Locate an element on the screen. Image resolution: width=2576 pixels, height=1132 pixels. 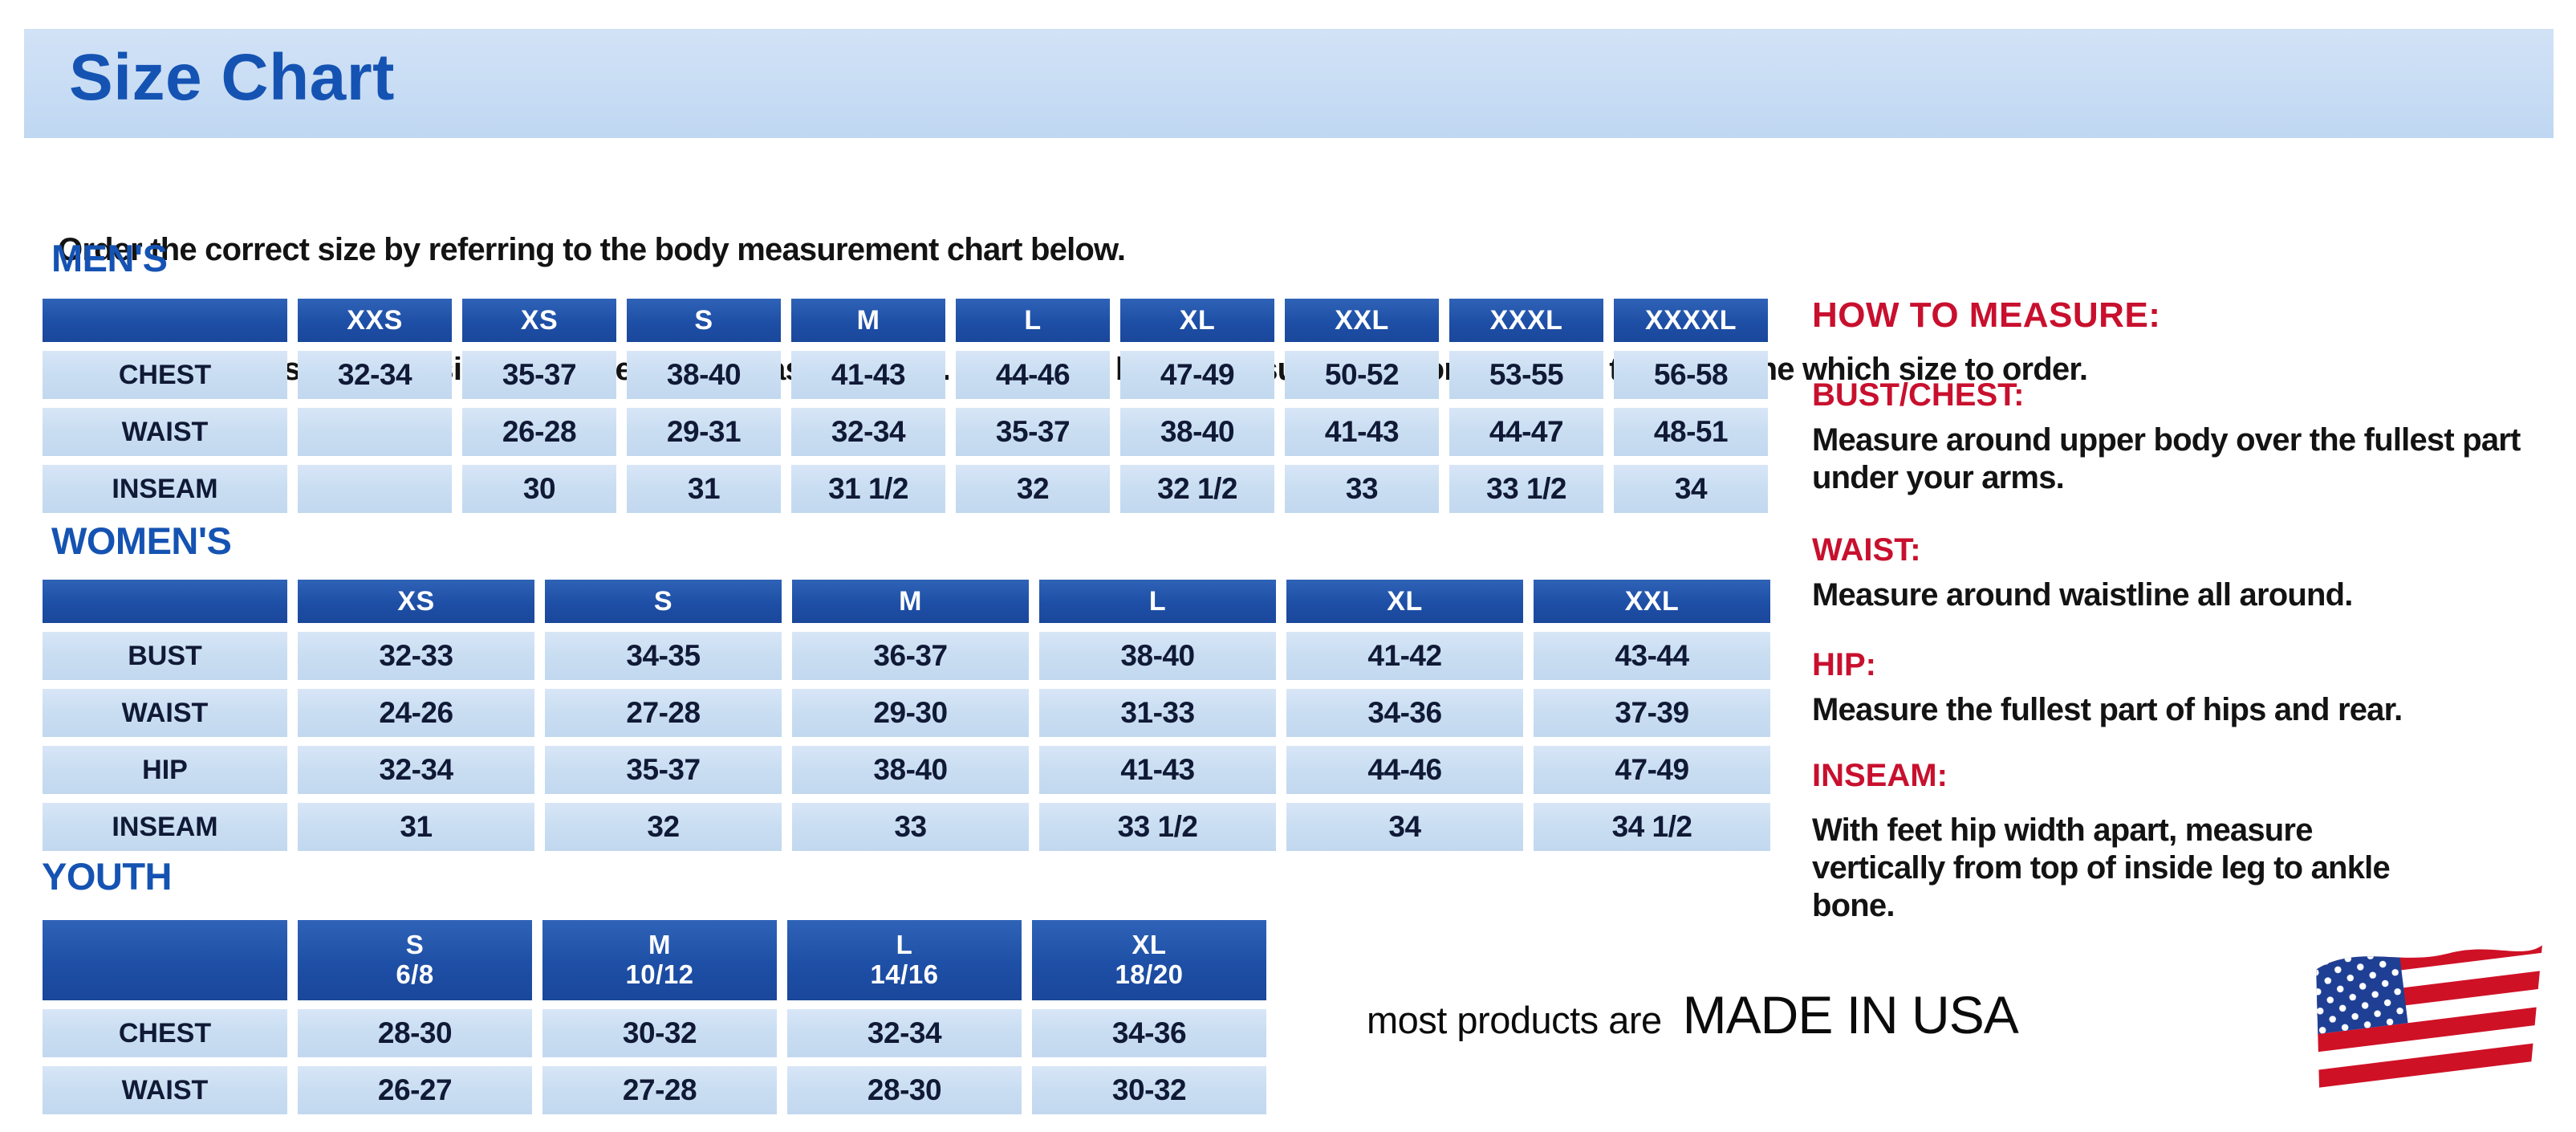
youth-size-range: 6/8 is located at coordinates (415, 974).